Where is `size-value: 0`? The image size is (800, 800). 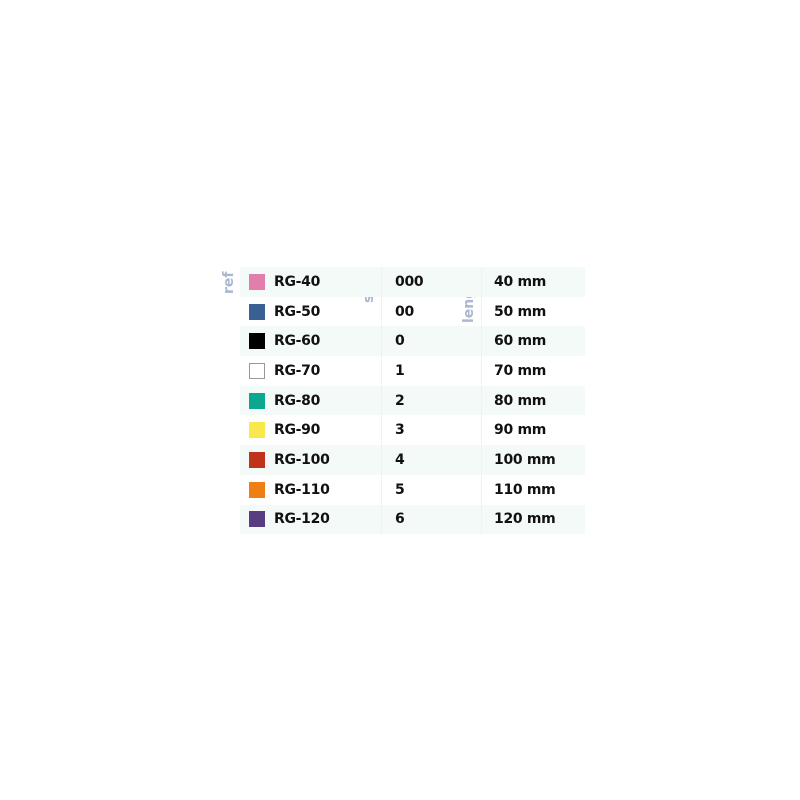
size-value: 0 is located at coordinates (432, 341).